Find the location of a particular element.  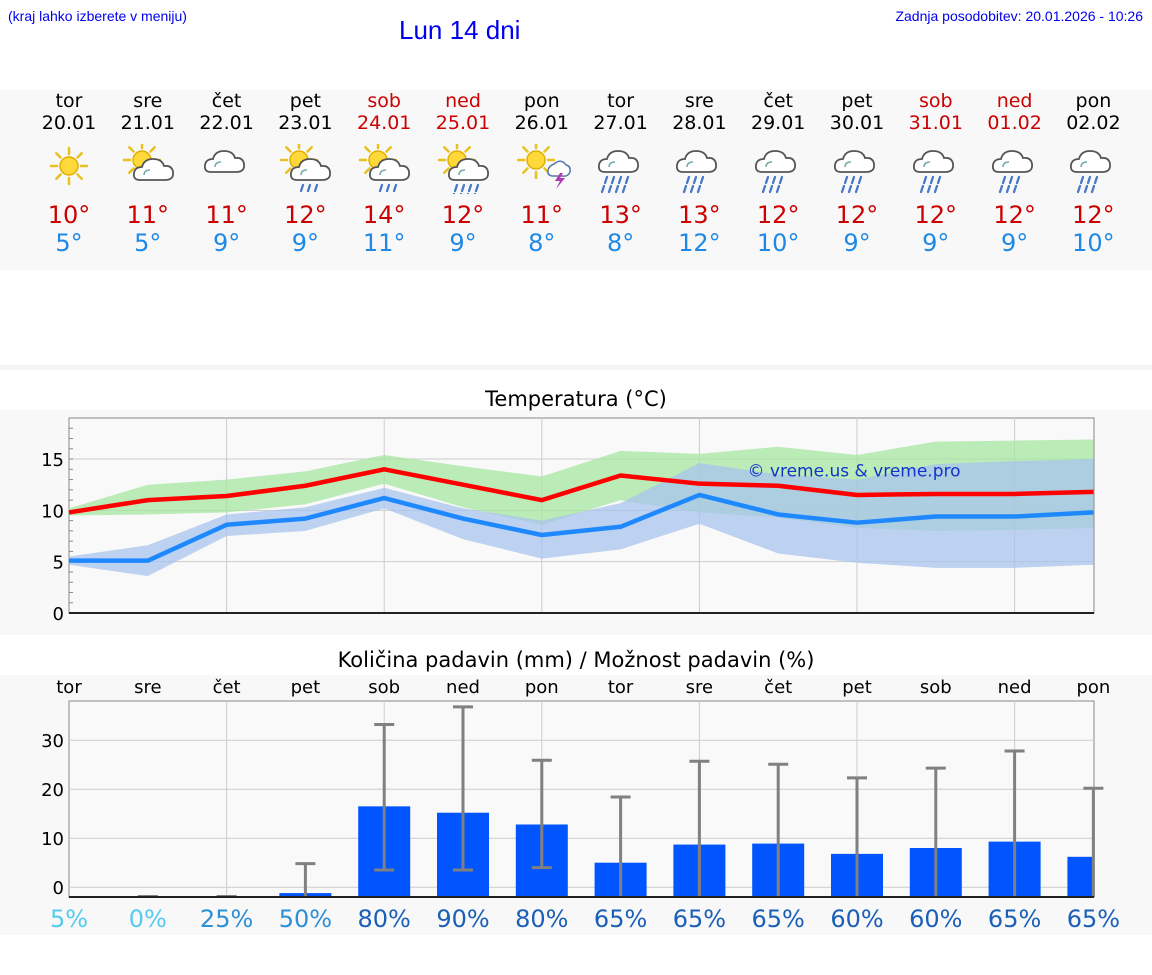

min-range-band is located at coordinates (581, 518).